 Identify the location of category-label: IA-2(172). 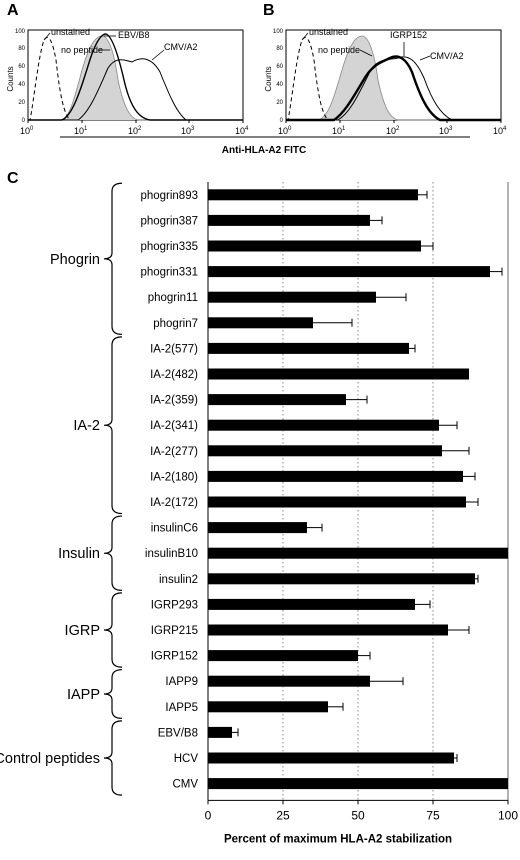
(174, 503).